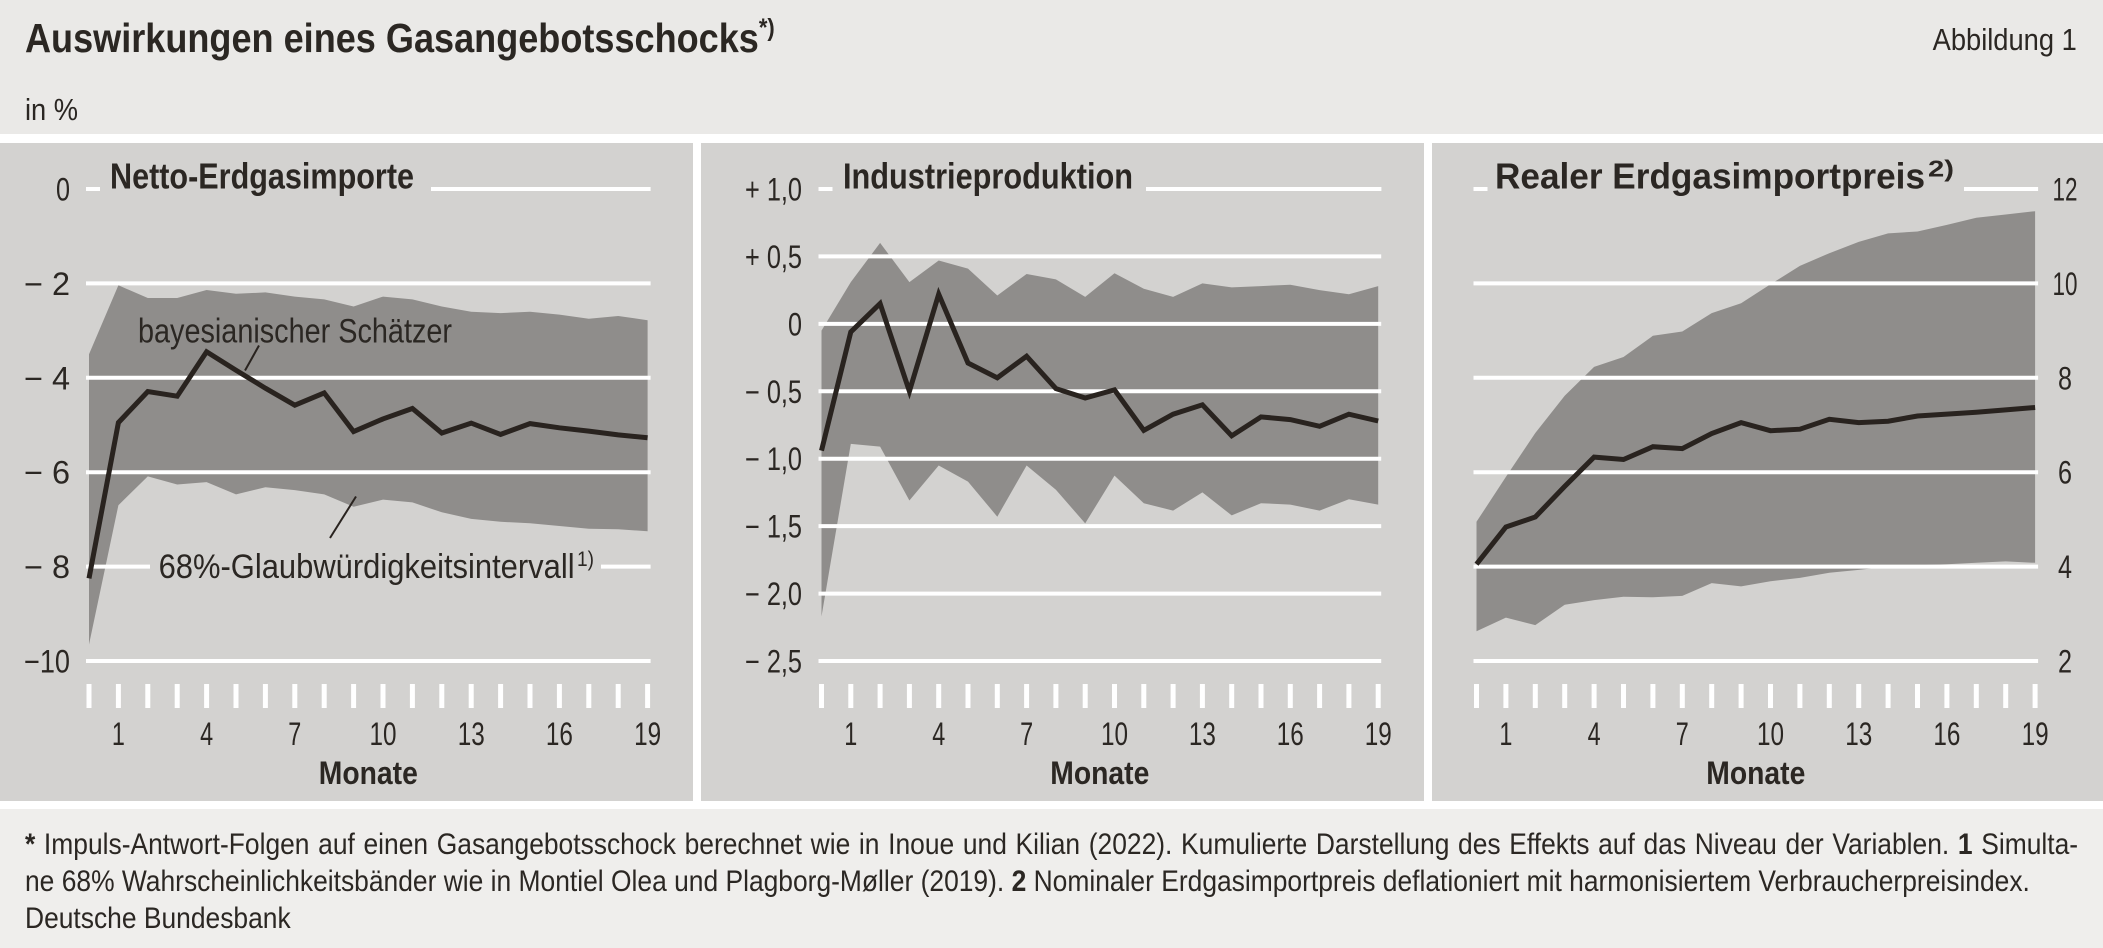 Image resolution: width=2103 pixels, height=948 pixels. I want to click on credibility-band, so click(1100, 429).